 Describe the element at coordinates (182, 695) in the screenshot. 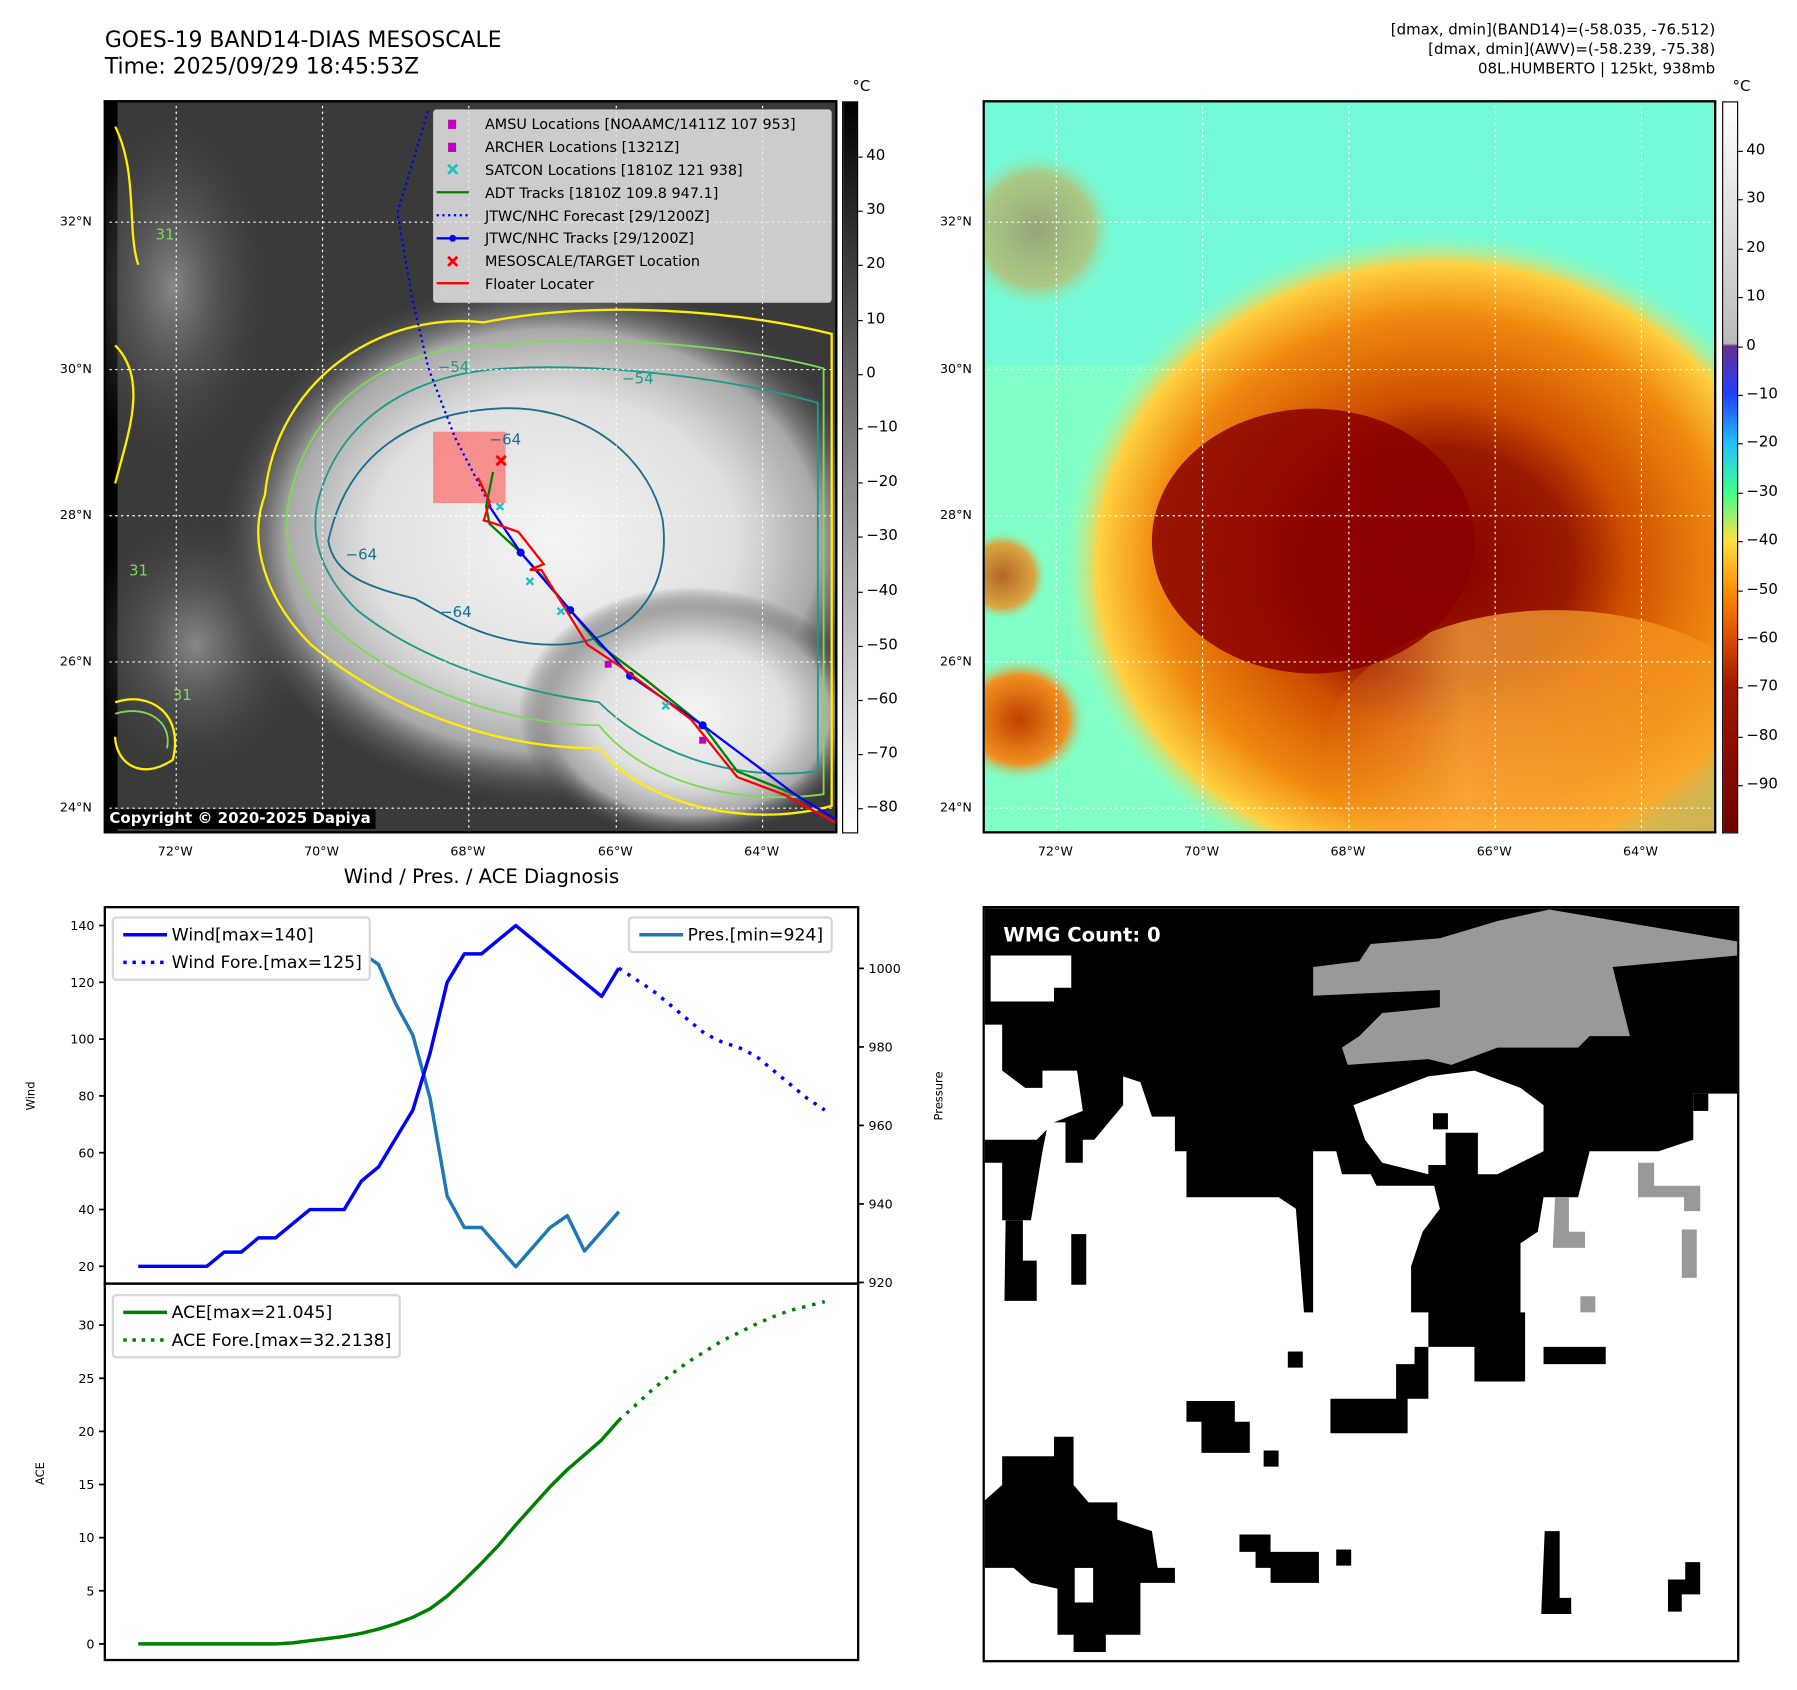

I see `contour-label: 31` at that location.